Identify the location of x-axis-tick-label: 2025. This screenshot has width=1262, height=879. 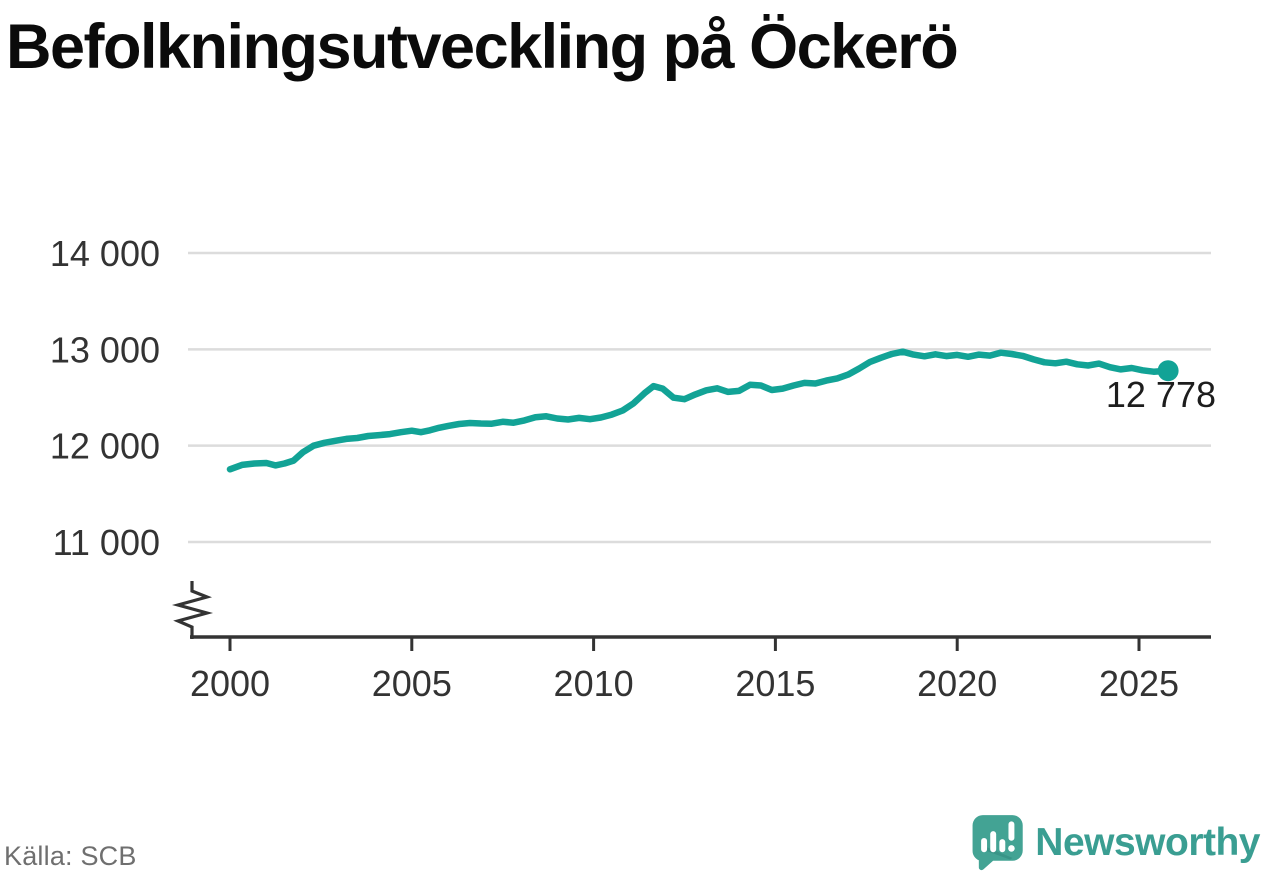
(1139, 683).